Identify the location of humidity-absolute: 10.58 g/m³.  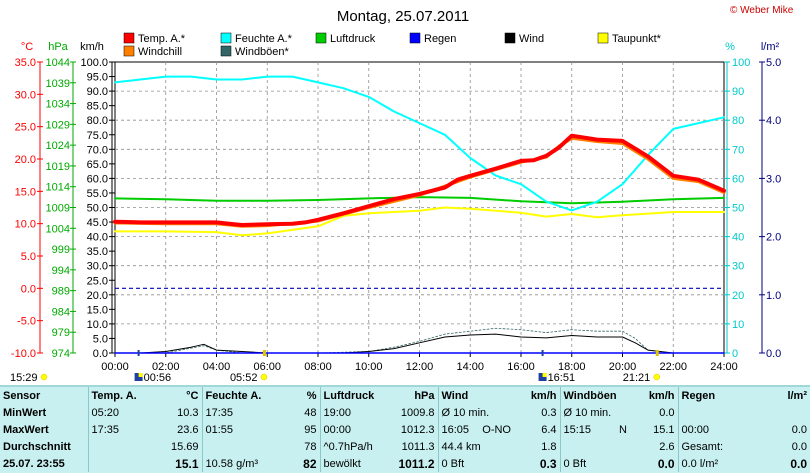
(232, 463).